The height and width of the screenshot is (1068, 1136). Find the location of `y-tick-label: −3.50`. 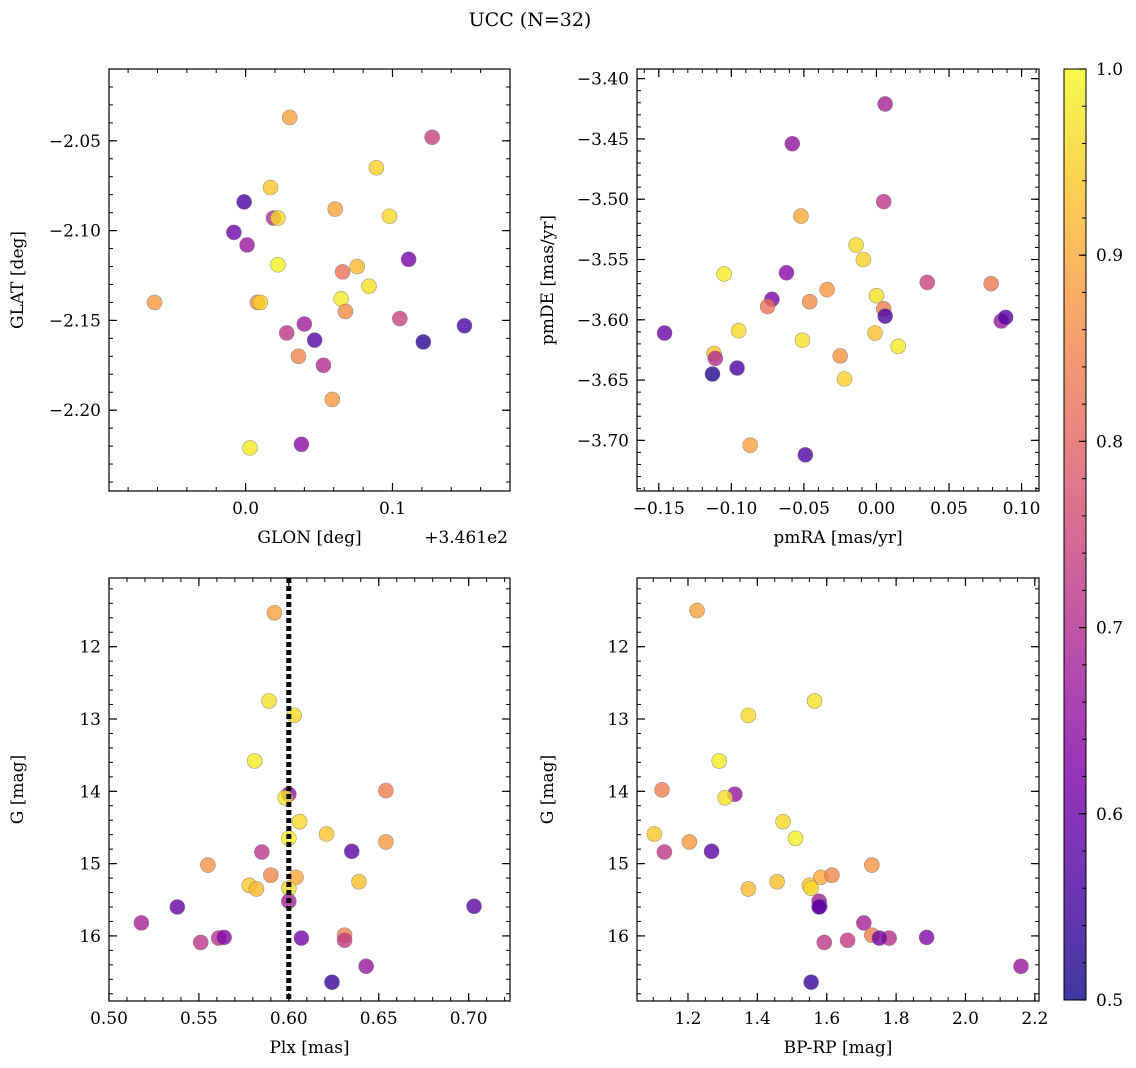

y-tick-label: −3.50 is located at coordinates (603, 200).